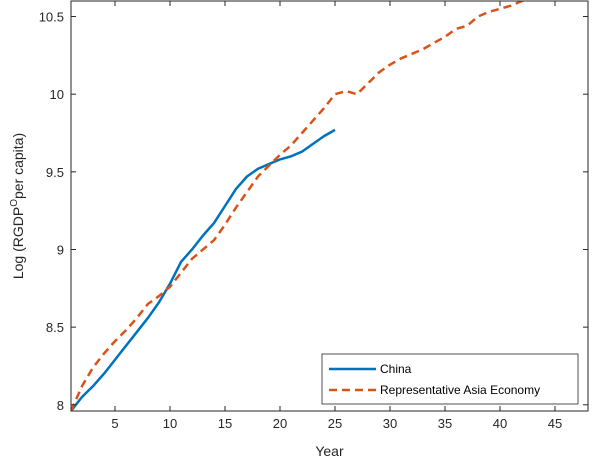  What do you see at coordinates (55, 327) in the screenshot?
I see `y-tick-label: 8.5` at bounding box center [55, 327].